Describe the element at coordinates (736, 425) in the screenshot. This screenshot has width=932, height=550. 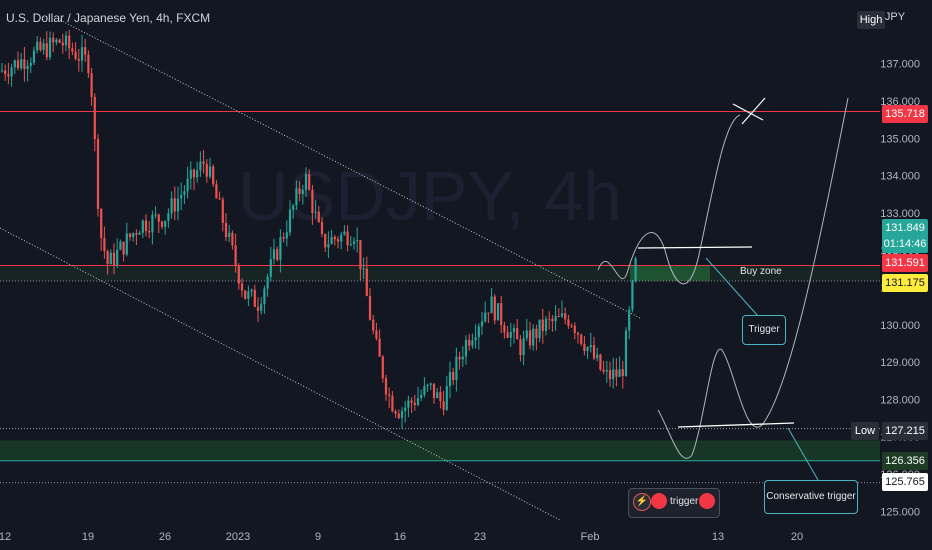
I see `conservative-trigger-line` at that location.